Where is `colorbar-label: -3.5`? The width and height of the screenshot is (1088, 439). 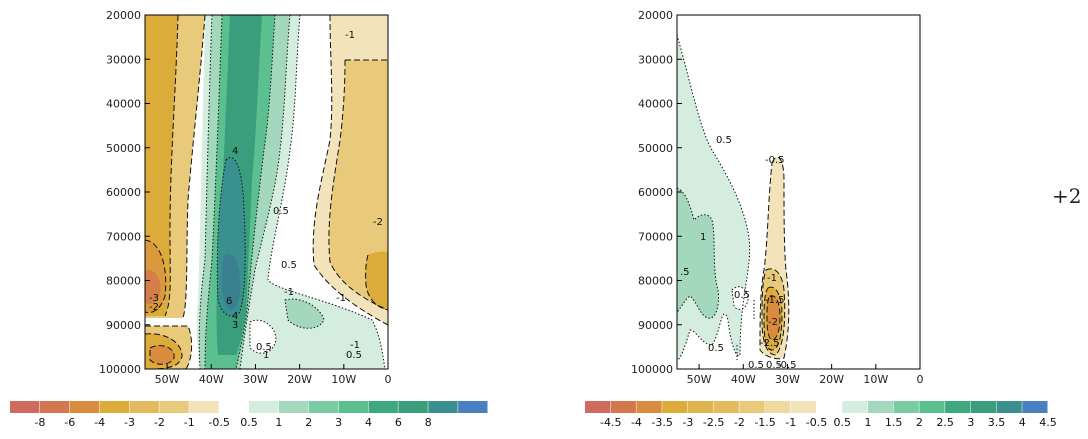 colorbar-label: -3.5 is located at coordinates (661, 422).